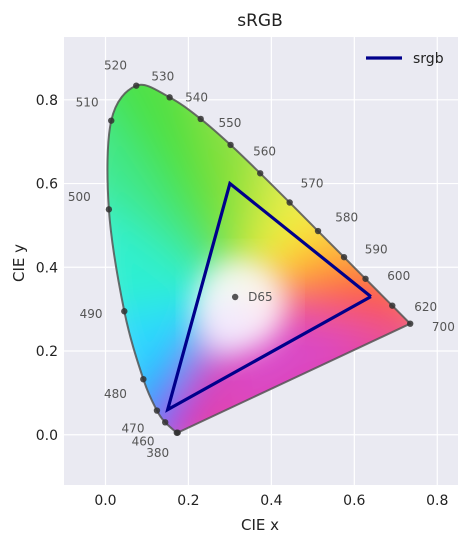 This screenshot has width=474, height=544. I want to click on wavelength-label: 700, so click(443, 327).